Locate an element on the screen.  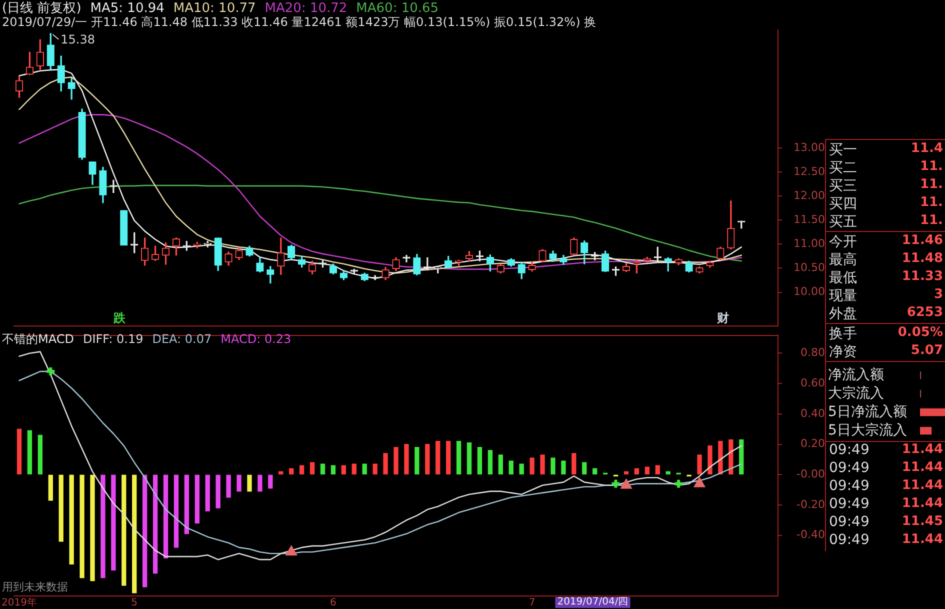
text: 11.45 is located at coordinates (922, 521).